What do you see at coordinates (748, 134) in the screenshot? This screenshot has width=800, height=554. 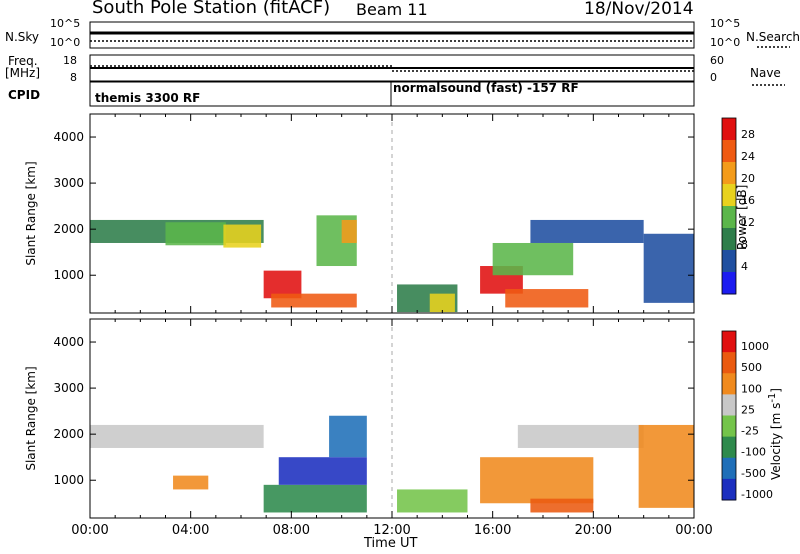 I see `power-colorbar-tick: 28` at bounding box center [748, 134].